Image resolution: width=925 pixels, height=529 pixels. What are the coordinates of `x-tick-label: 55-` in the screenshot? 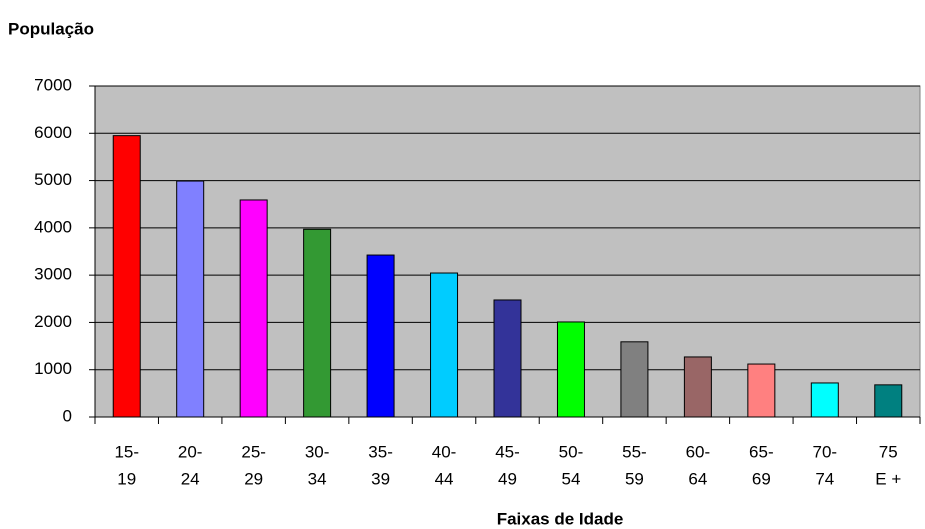 It's located at (634, 451).